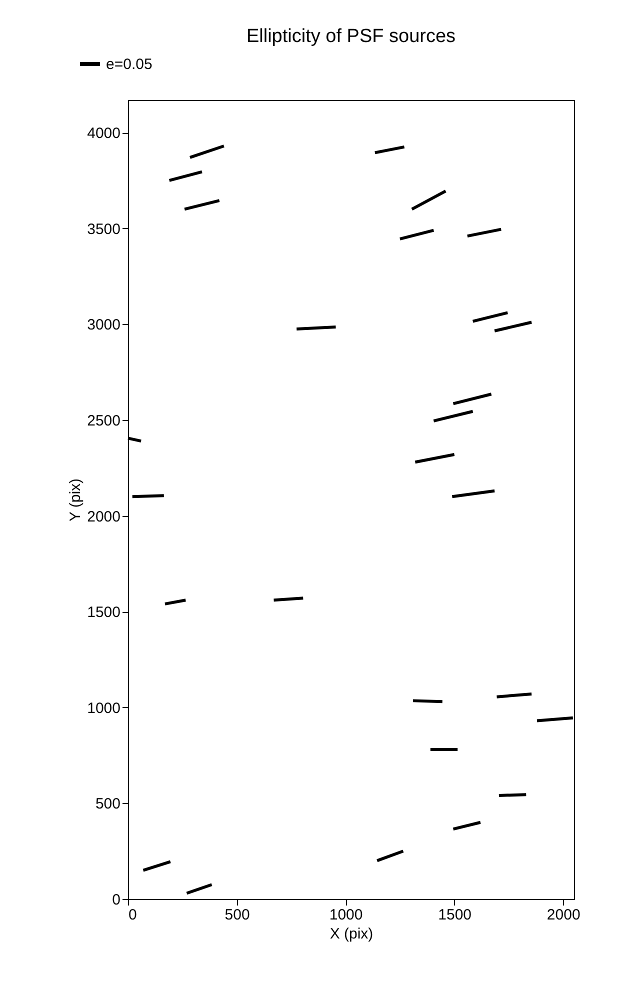  What do you see at coordinates (346, 915) in the screenshot?
I see `x-tick-label: 1000` at bounding box center [346, 915].